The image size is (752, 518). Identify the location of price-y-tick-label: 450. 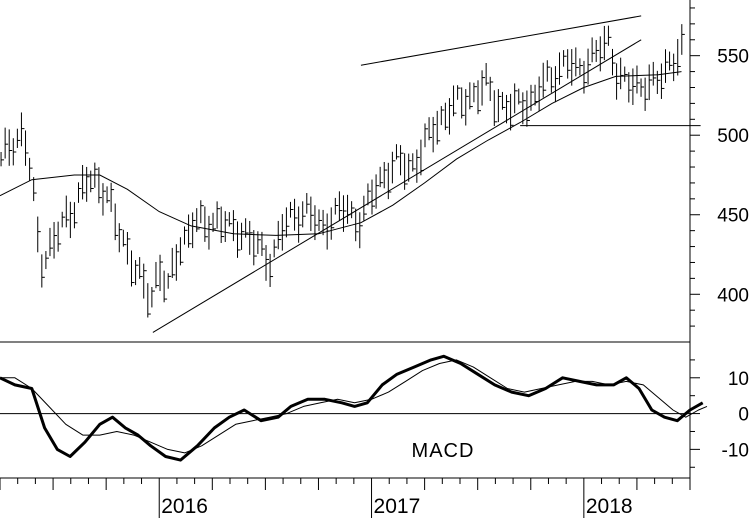
(733, 216).